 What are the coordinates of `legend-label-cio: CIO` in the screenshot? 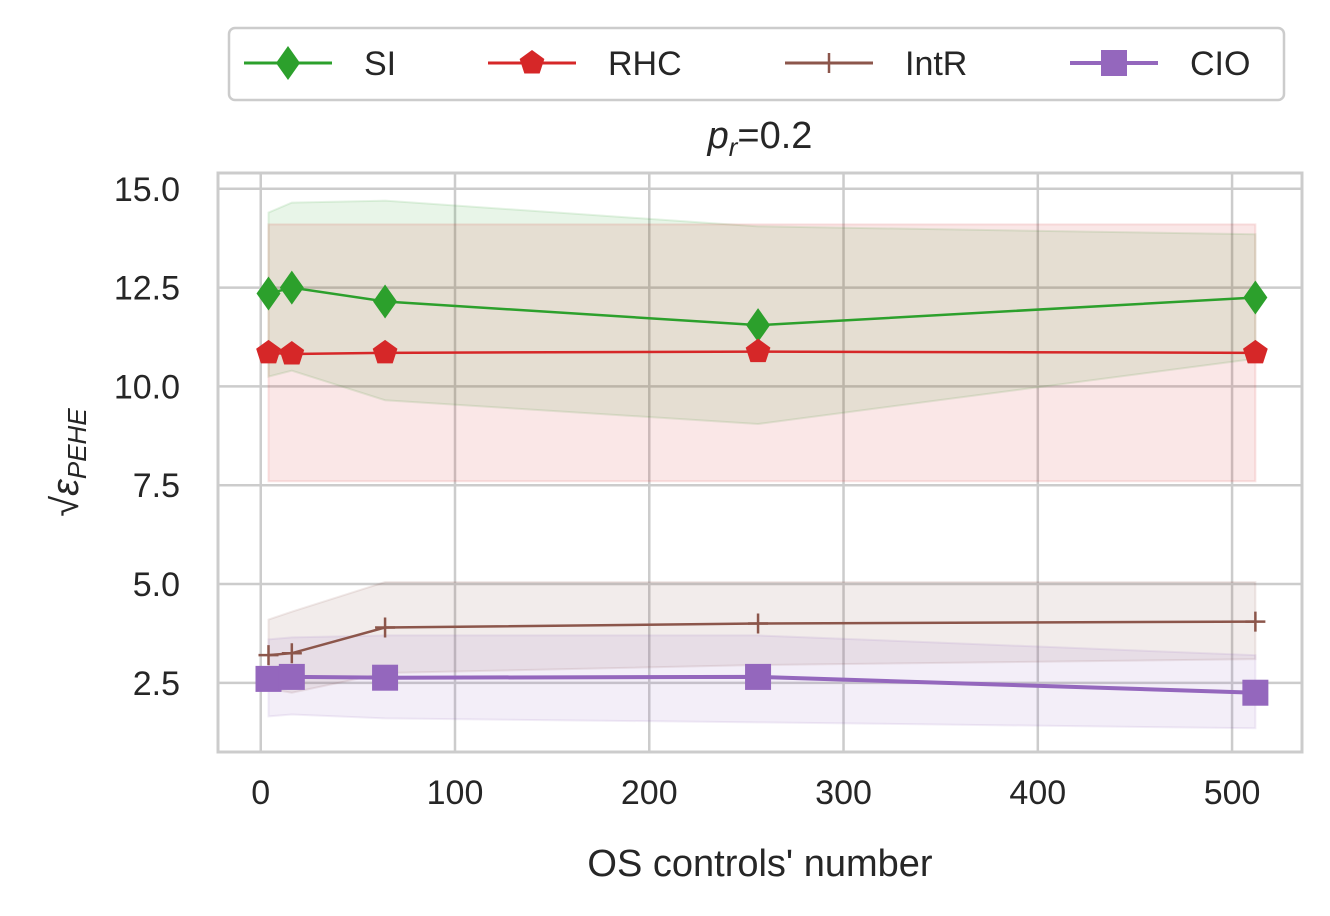 It's located at (1220, 64).